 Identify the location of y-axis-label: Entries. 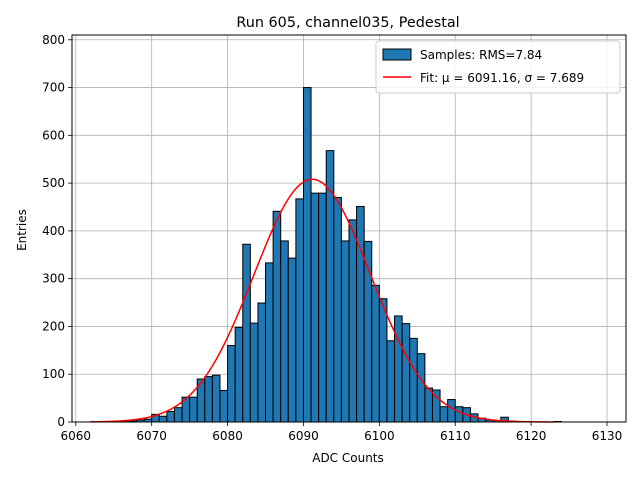
(22, 230).